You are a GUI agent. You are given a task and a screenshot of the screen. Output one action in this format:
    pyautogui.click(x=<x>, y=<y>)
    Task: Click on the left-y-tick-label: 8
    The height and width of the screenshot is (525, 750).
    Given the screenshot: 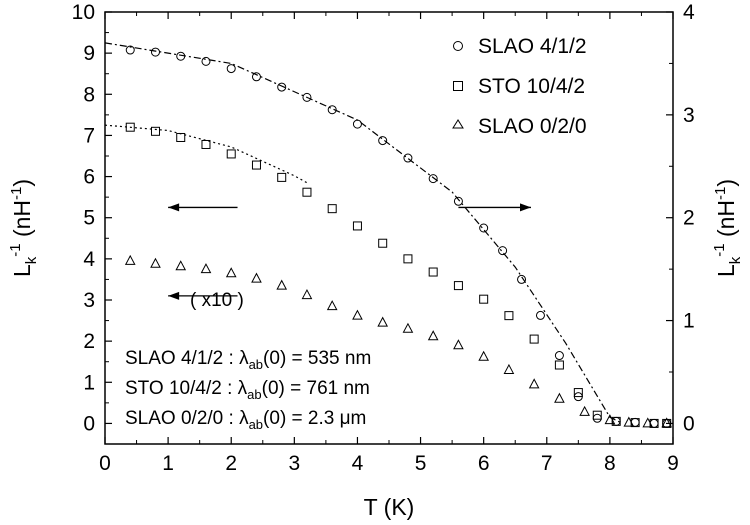 What is the action you would take?
    pyautogui.click(x=89, y=94)
    